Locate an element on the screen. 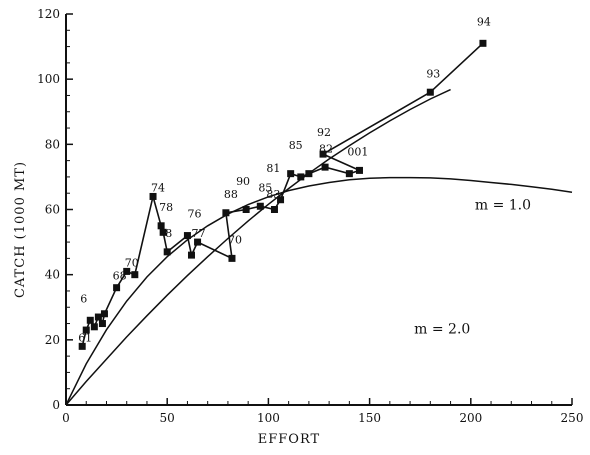  curve-label: m = 1.0 is located at coordinates (503, 206).